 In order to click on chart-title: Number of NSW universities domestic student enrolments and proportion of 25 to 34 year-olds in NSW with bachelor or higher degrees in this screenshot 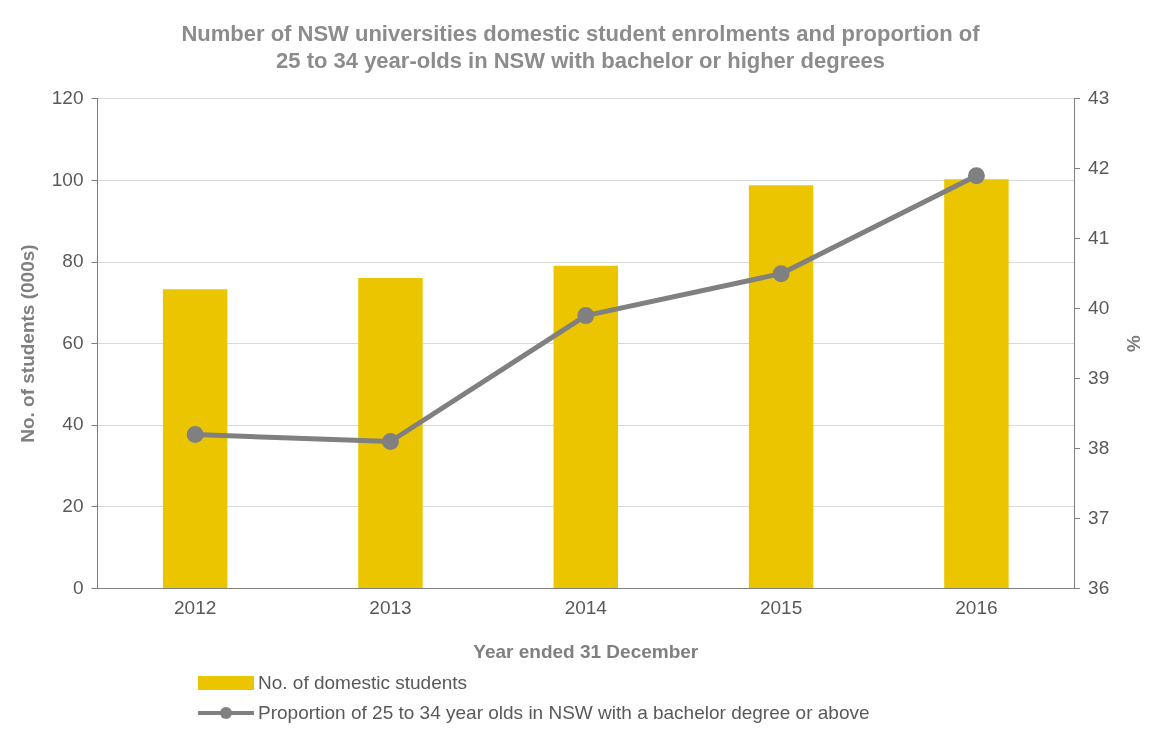, I will do `click(581, 47)`.